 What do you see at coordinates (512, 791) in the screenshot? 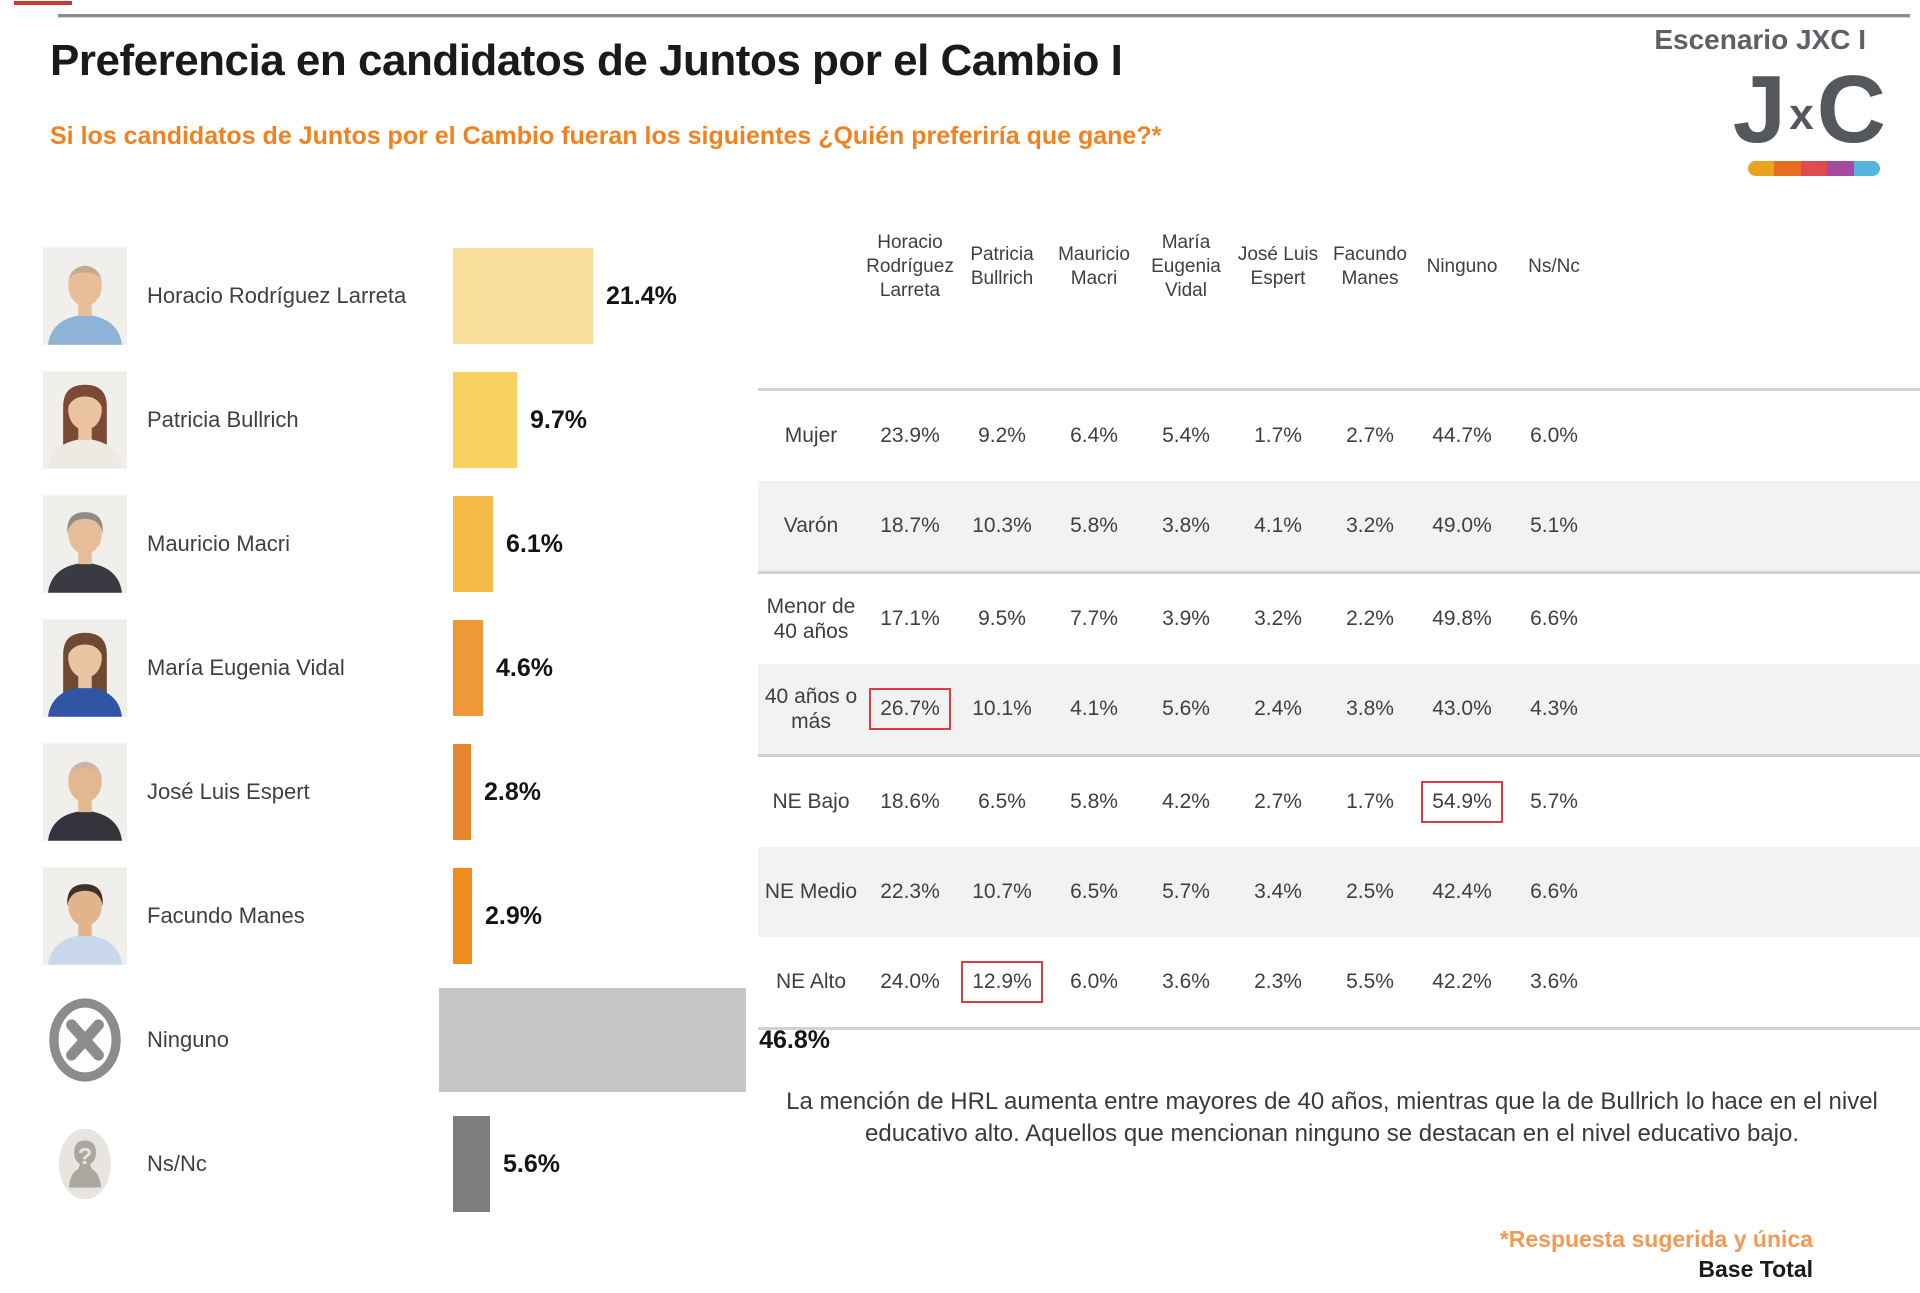
I see `preference-value: 2.8%` at bounding box center [512, 791].